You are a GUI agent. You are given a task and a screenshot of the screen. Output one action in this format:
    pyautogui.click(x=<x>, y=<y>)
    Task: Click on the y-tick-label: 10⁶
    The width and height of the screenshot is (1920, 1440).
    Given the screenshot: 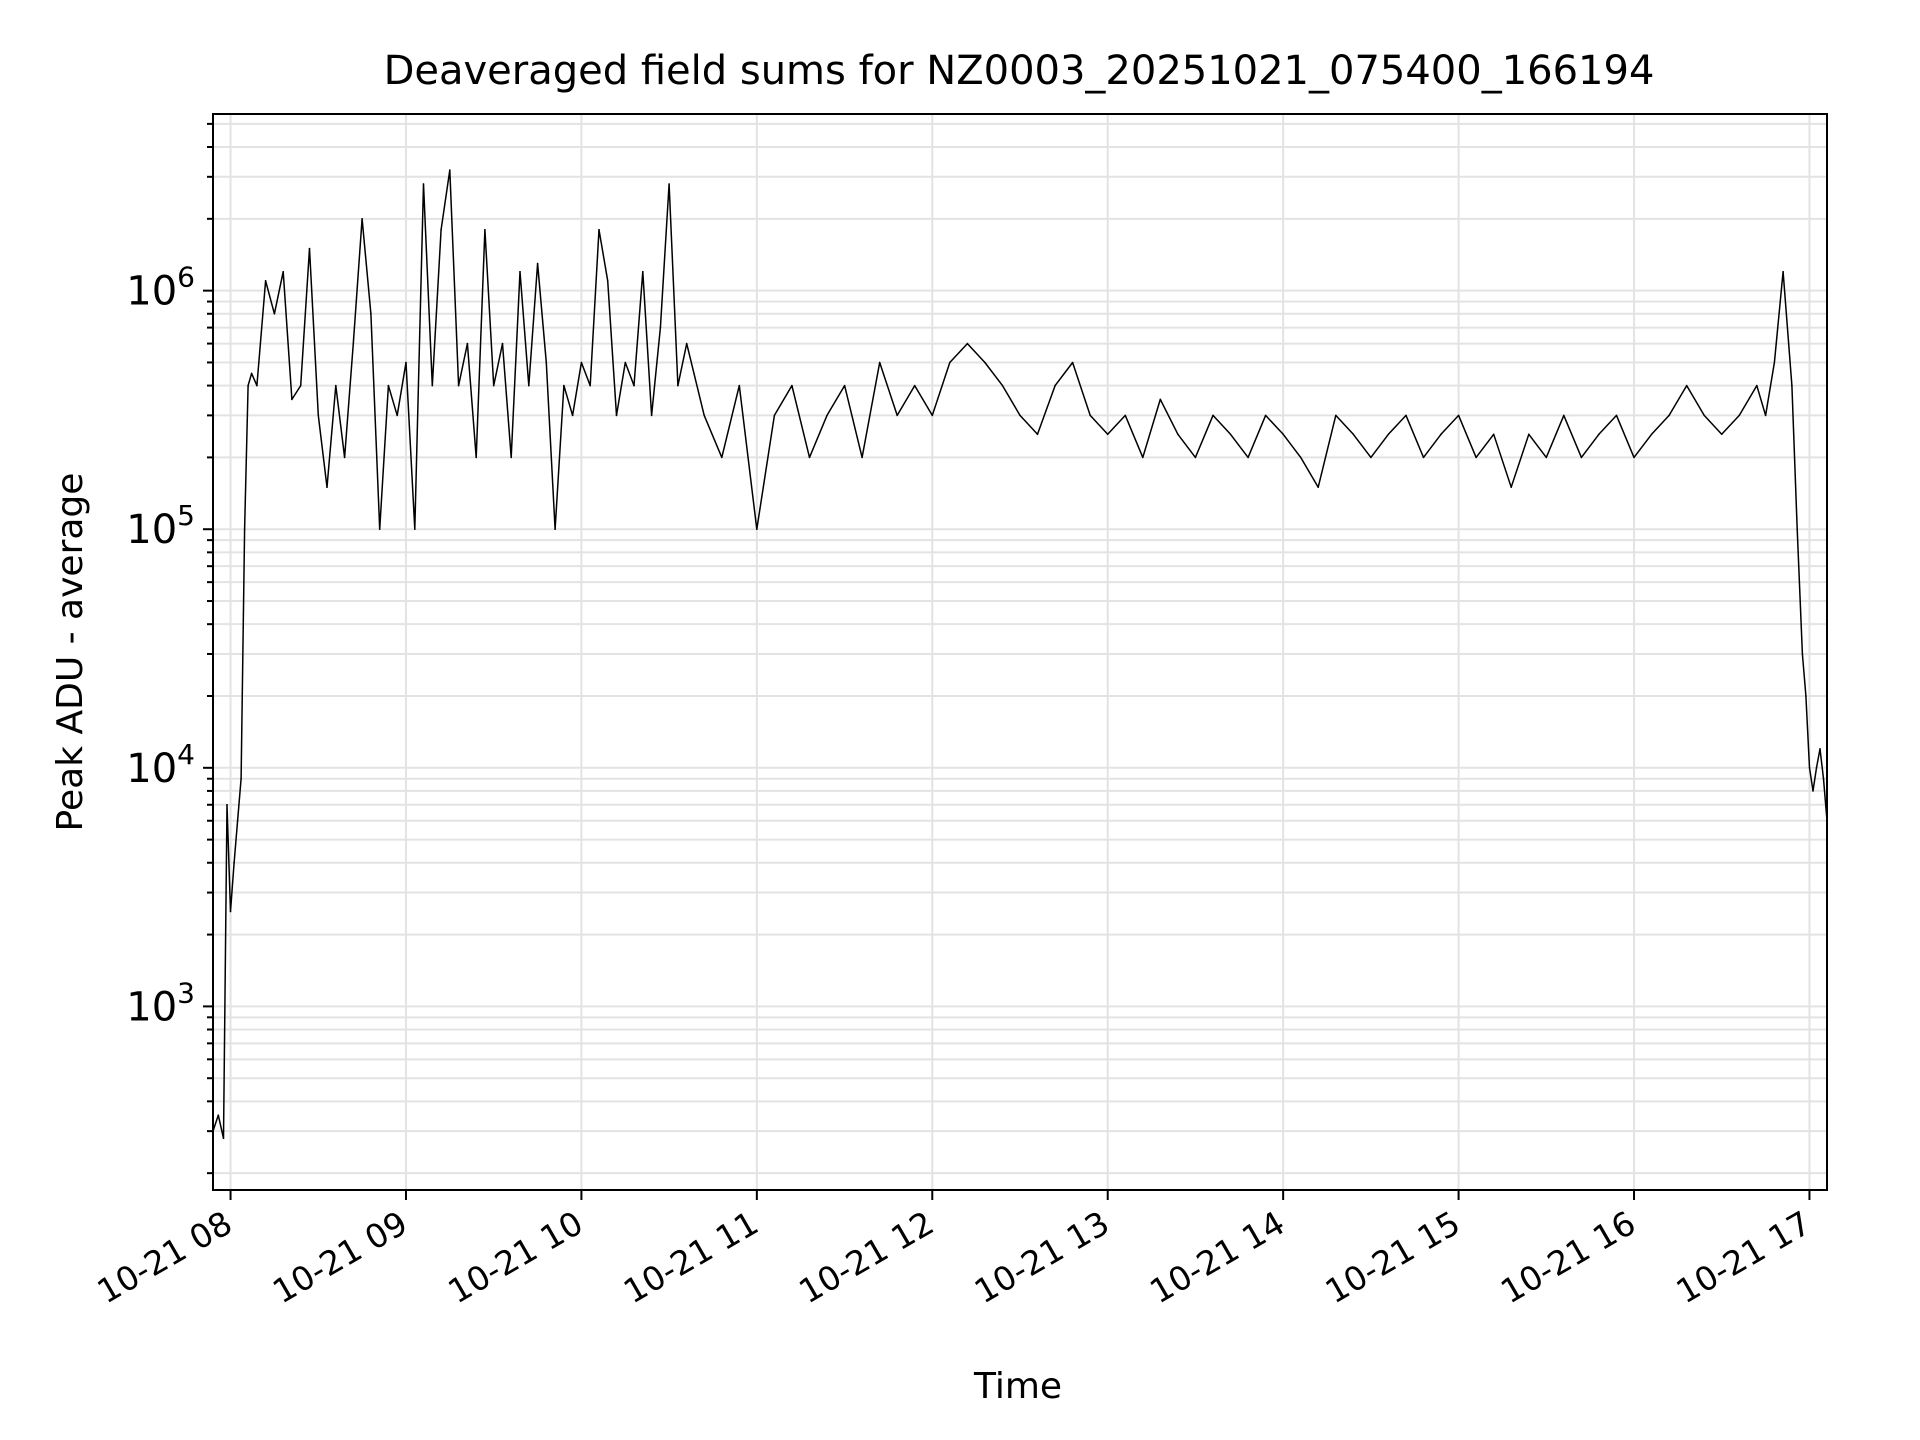 What is the action you would take?
    pyautogui.click(x=160, y=288)
    